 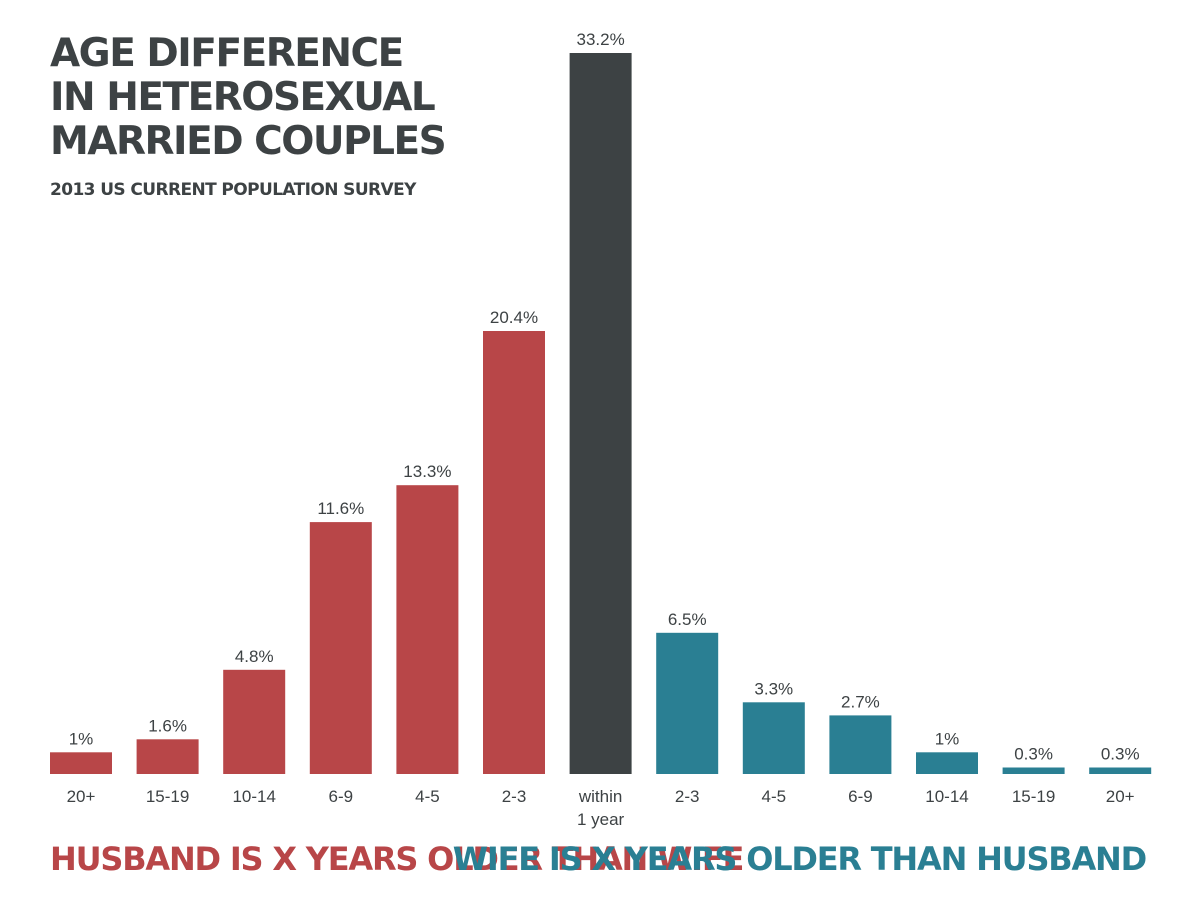 I want to click on value-label-7: 6.5%, so click(x=687, y=619).